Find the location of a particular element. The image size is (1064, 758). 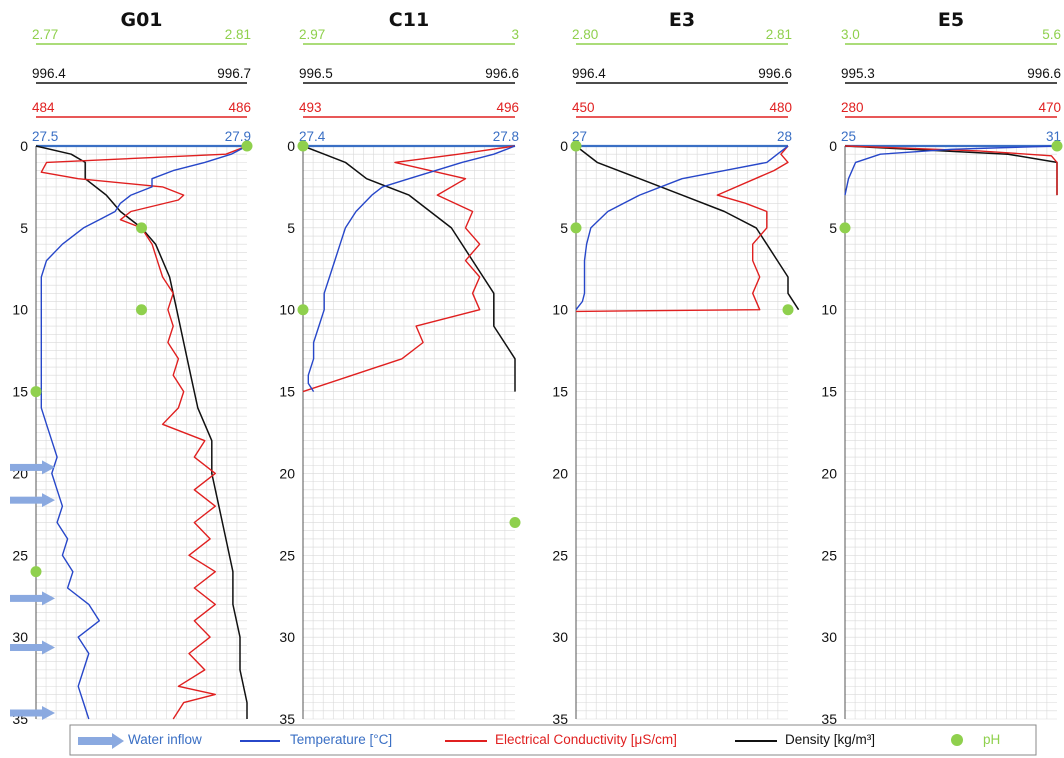

panel-title: E3 is located at coordinates (682, 20).